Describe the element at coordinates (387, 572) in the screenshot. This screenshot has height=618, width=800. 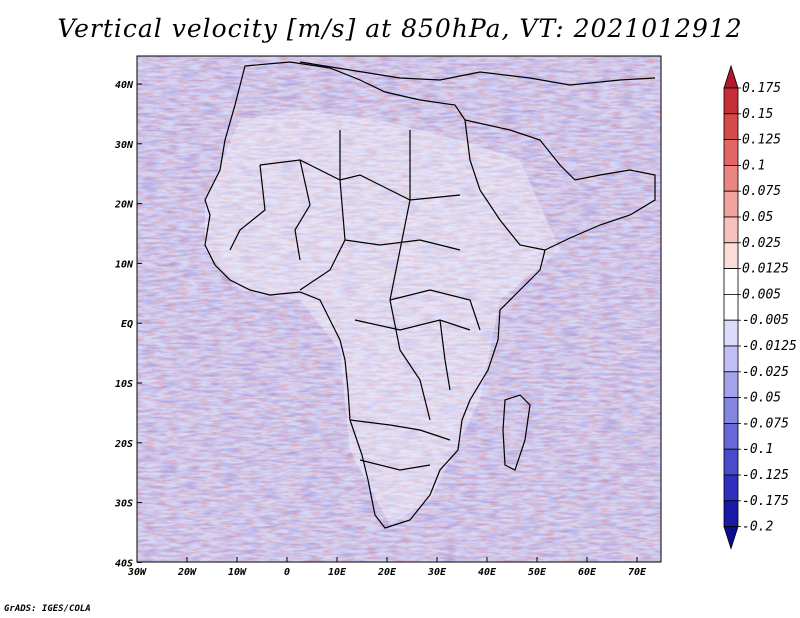
I see `lon-tick-label: 20E` at that location.